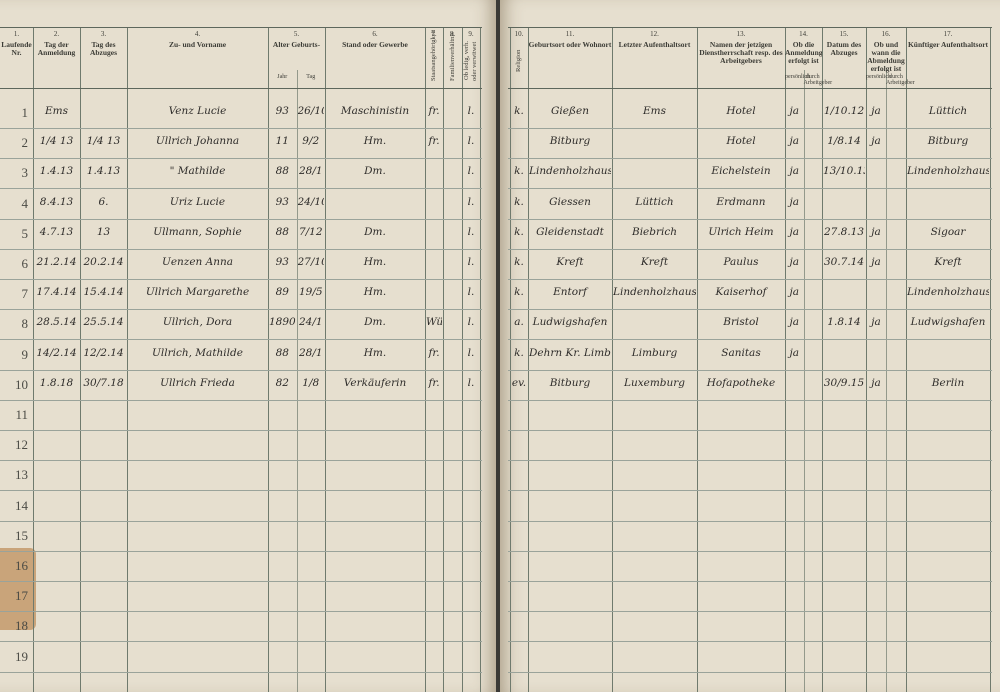 The width and height of the screenshot is (1000, 692). I want to click on entry-tag: 1/8, so click(311, 382).